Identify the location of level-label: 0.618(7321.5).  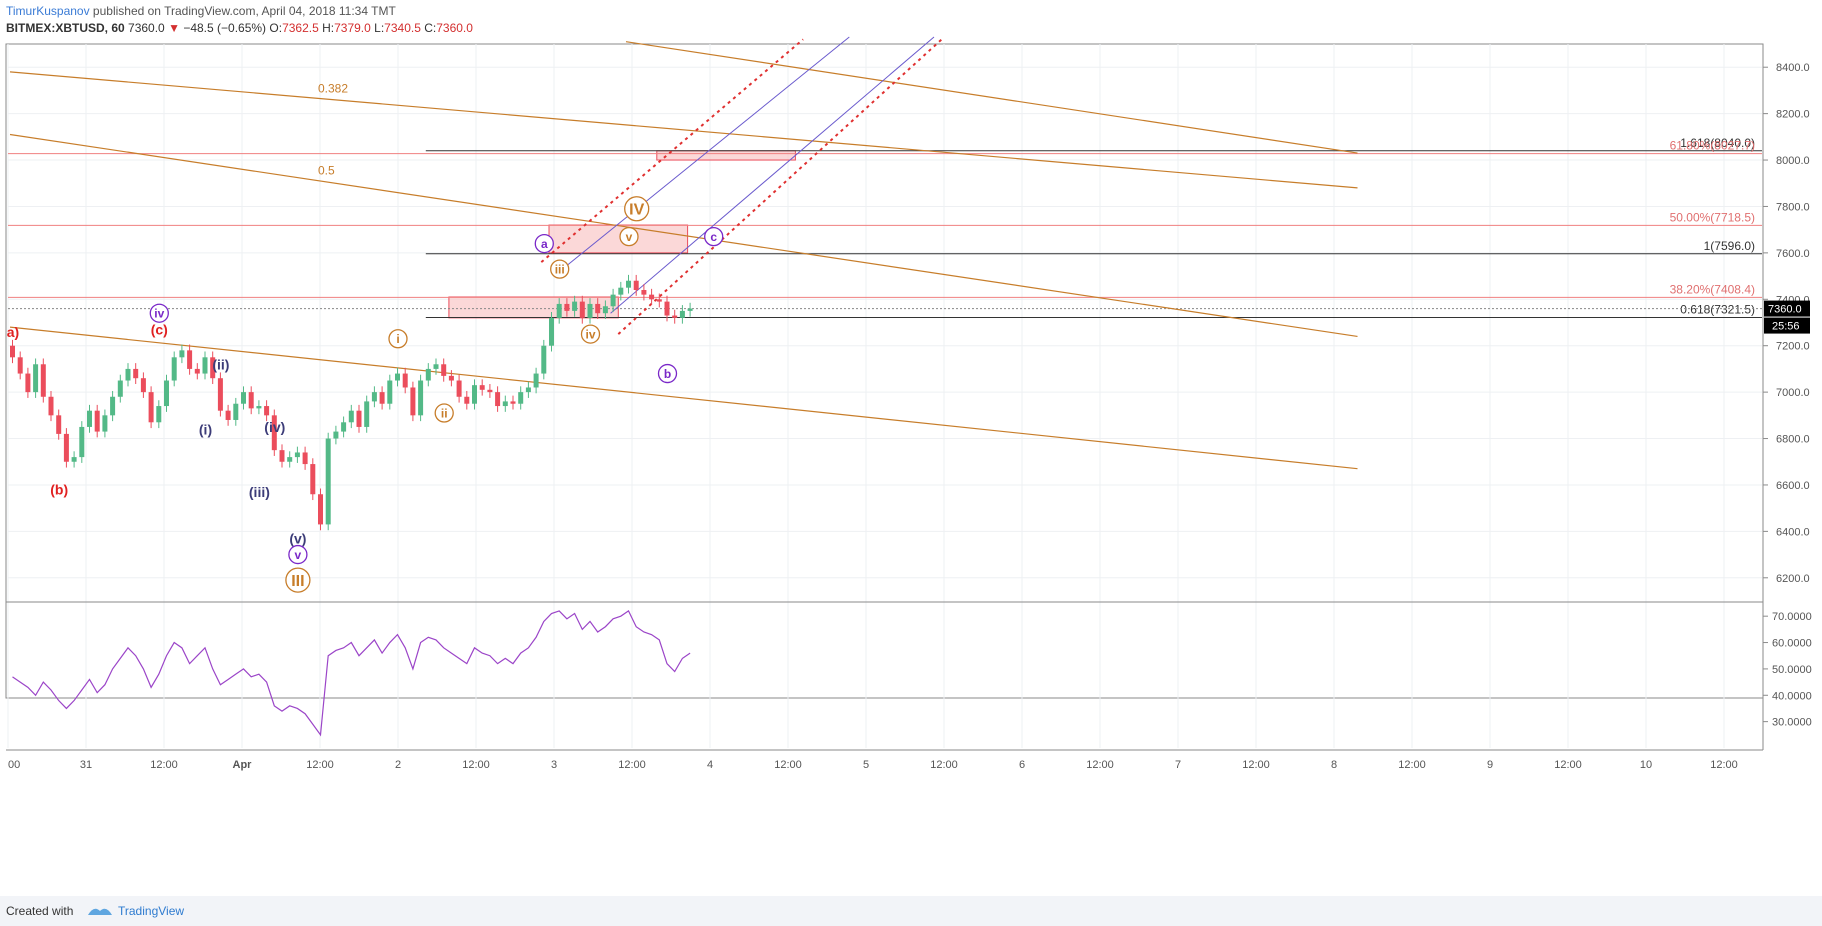
(1717, 310).